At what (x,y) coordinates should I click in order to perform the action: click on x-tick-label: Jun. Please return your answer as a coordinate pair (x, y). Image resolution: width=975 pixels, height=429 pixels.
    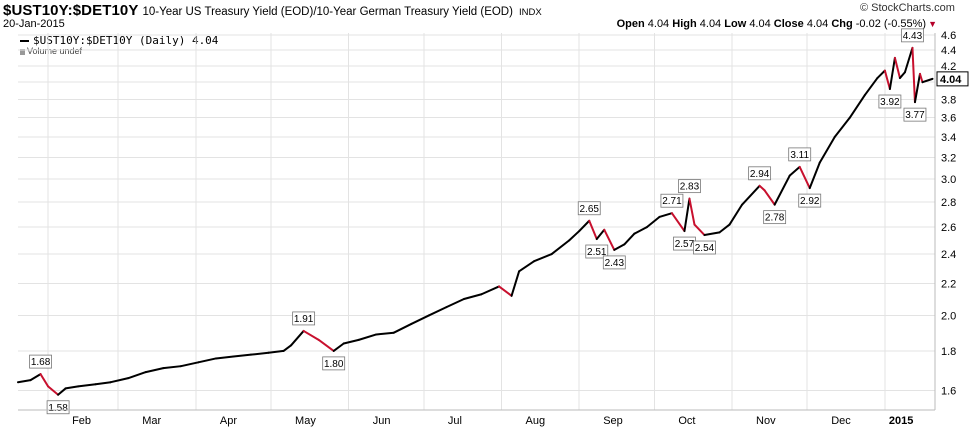
    Looking at the image, I should click on (382, 421).